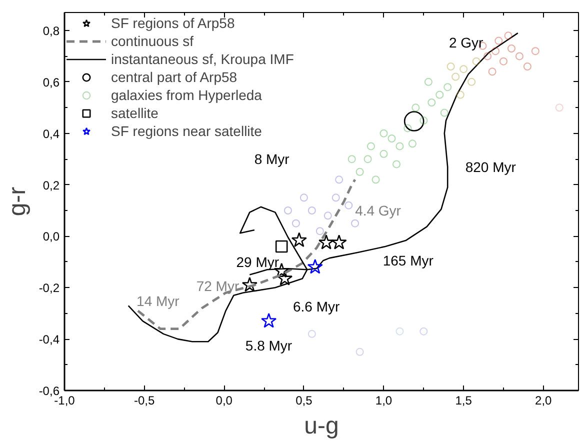 The height and width of the screenshot is (442, 582). Describe the element at coordinates (272, 158) in the screenshot. I see `annotation: 8 Myr` at that location.